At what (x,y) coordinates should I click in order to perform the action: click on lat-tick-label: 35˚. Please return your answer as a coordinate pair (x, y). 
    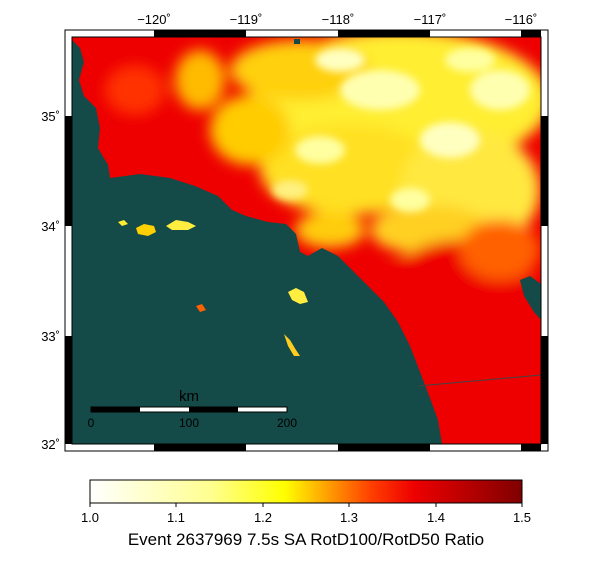
    Looking at the image, I should click on (50, 116).